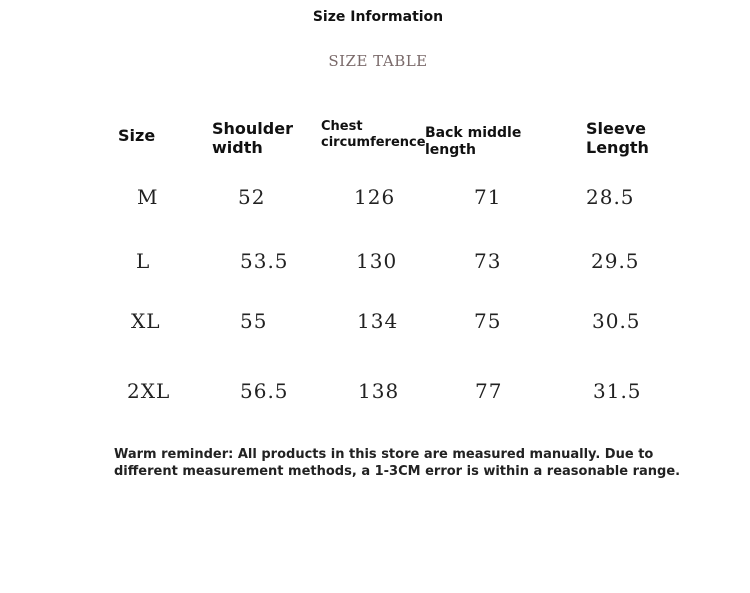 The width and height of the screenshot is (750, 593). I want to click on size-label: XL, so click(146, 321).